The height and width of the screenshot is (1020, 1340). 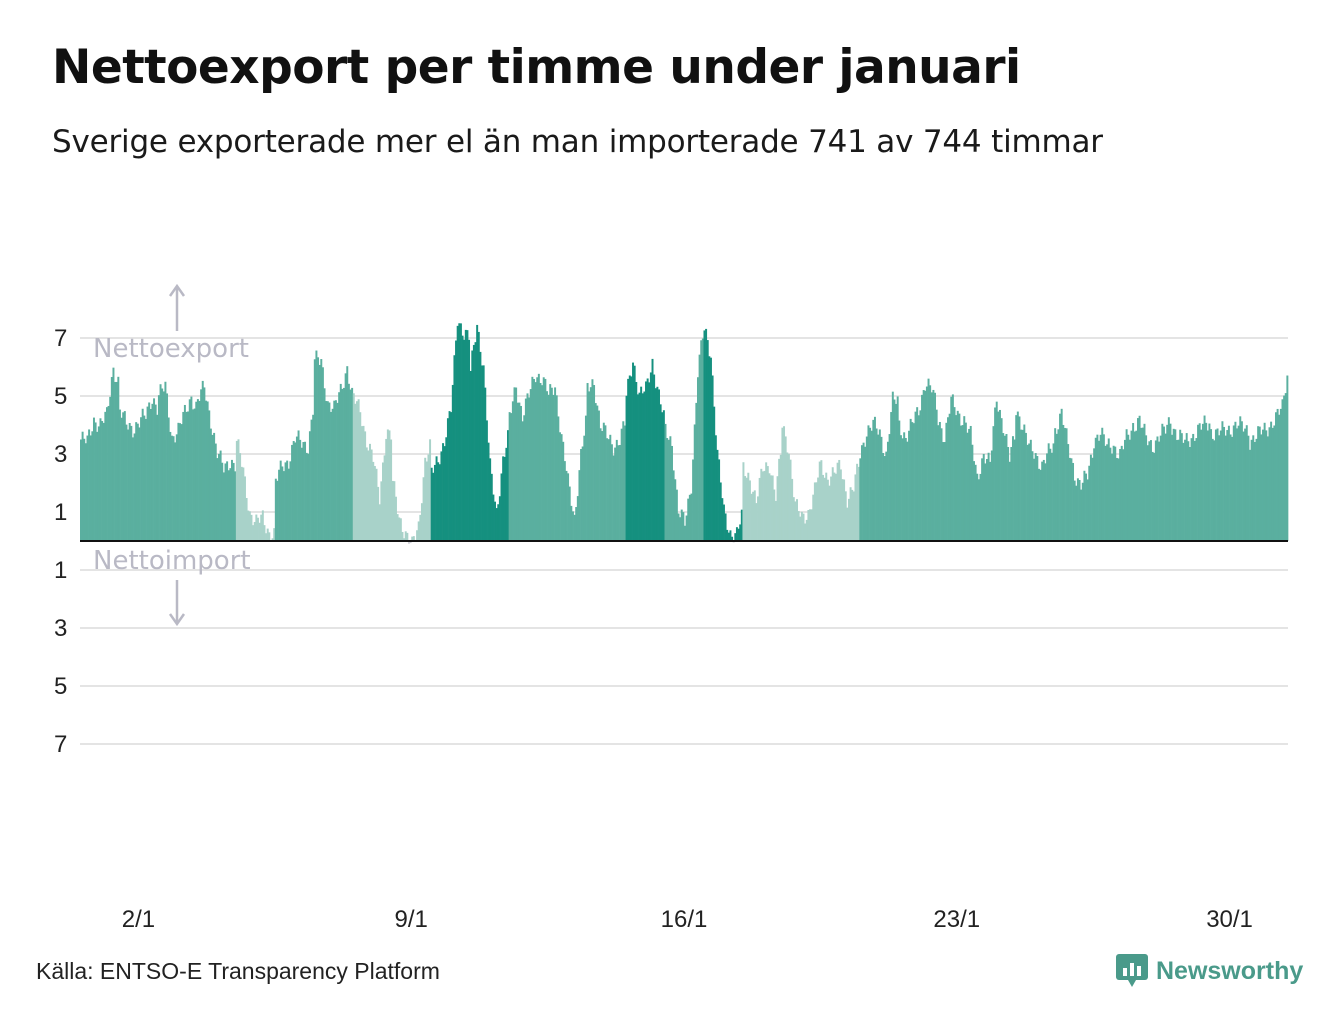 What do you see at coordinates (60, 686) in the screenshot?
I see `y-tick-label: 5` at bounding box center [60, 686].